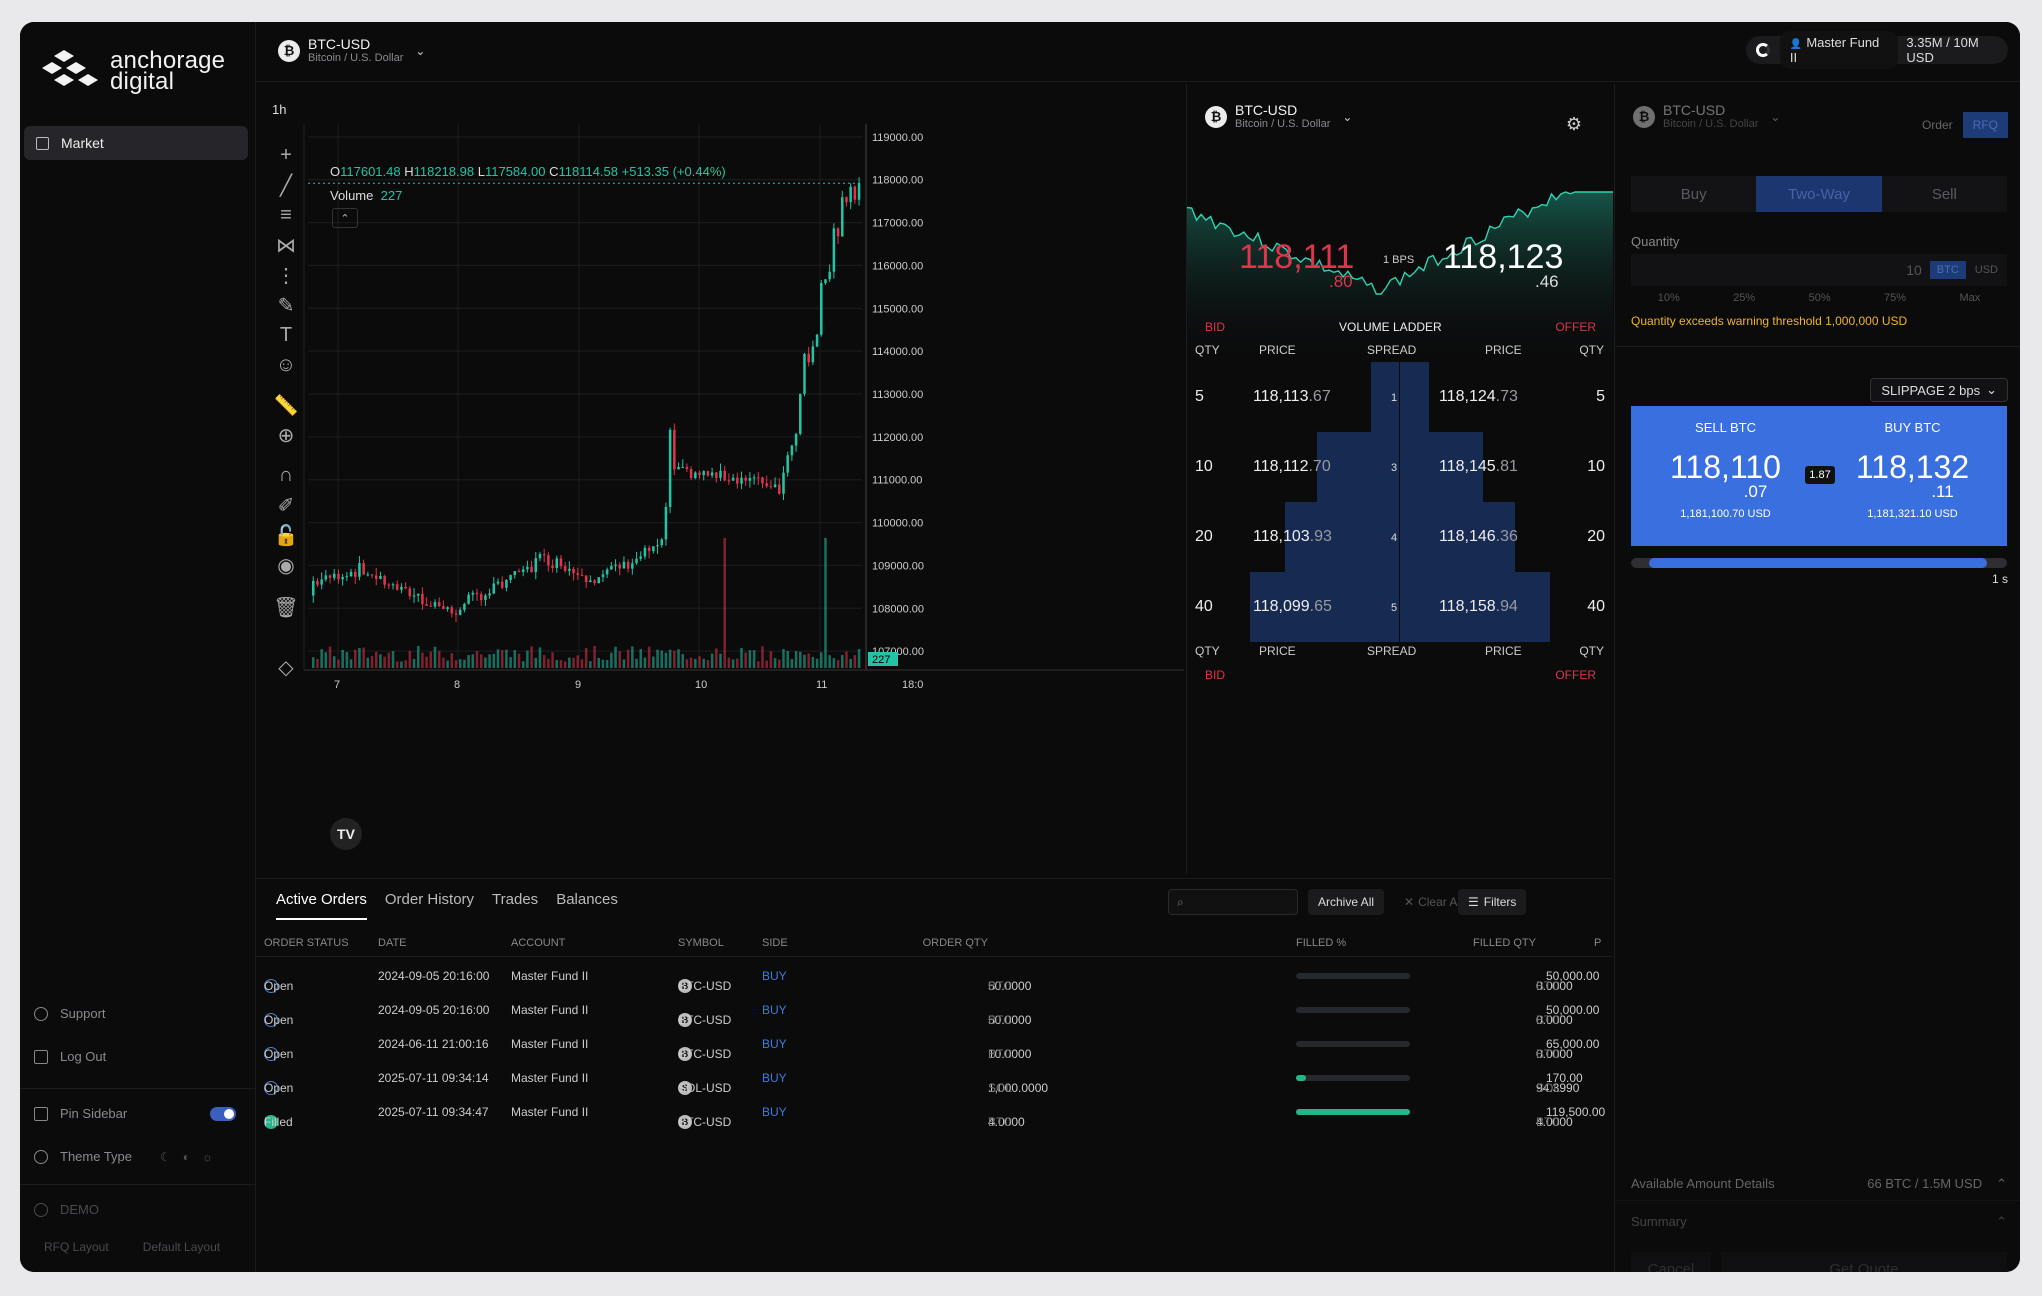  Describe the element at coordinates (1492, 902) in the screenshot. I see `filters-button: ☰ Filters` at that location.